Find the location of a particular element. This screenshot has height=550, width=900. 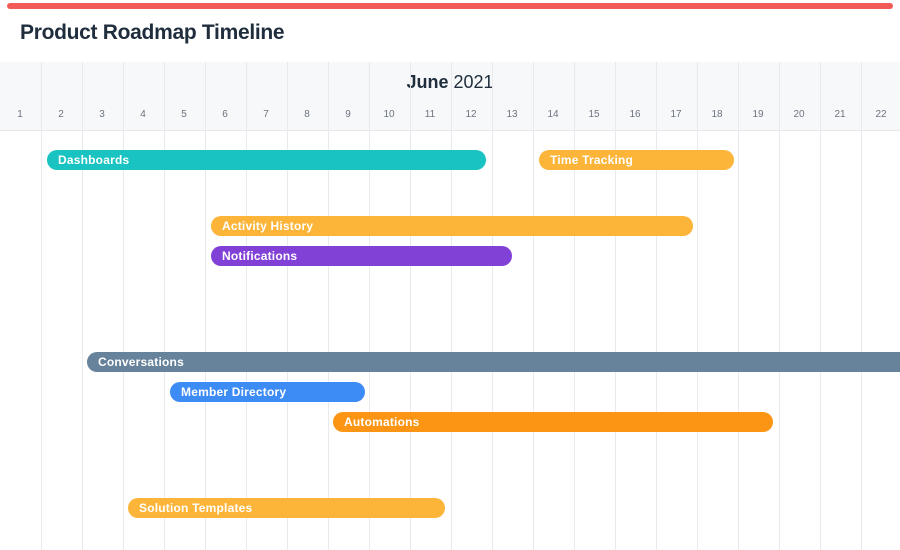

day-label: 19 is located at coordinates (758, 114).